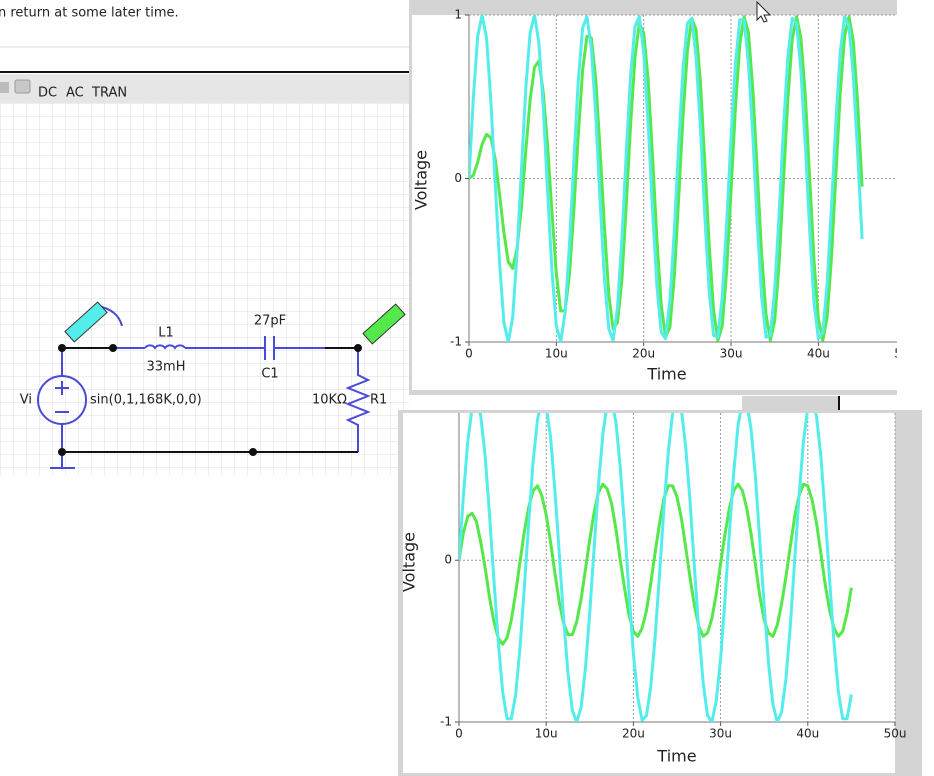 The height and width of the screenshot is (776, 934). What do you see at coordinates (166, 333) in the screenshot?
I see `inductor-name: L1` at bounding box center [166, 333].